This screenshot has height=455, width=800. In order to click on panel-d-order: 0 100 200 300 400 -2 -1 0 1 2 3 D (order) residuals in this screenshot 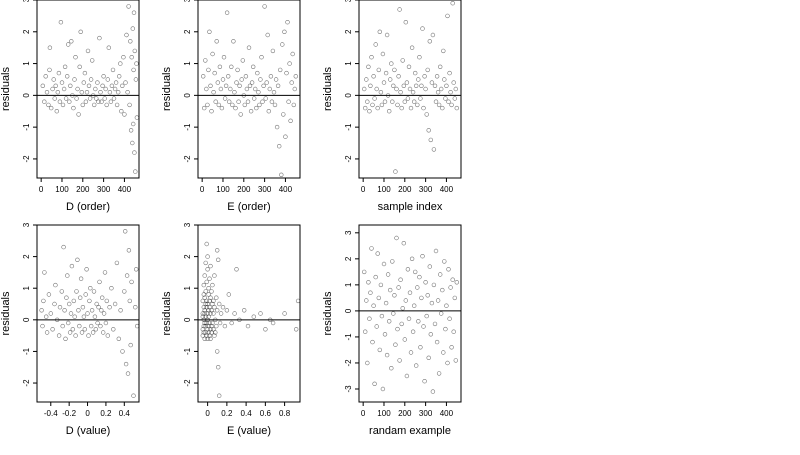, I will do `click(70, 106)`.